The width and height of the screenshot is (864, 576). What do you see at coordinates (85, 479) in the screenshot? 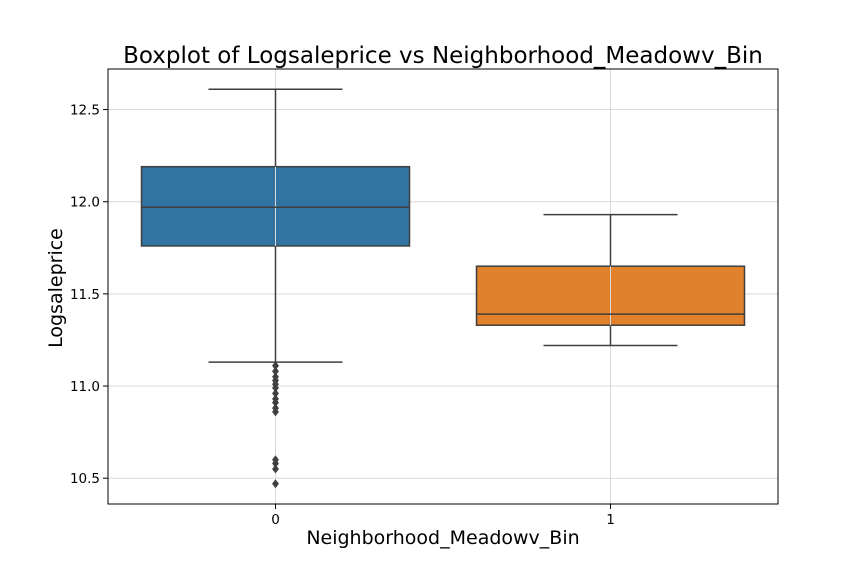
I see `y-tick-label: 10.5` at bounding box center [85, 479].